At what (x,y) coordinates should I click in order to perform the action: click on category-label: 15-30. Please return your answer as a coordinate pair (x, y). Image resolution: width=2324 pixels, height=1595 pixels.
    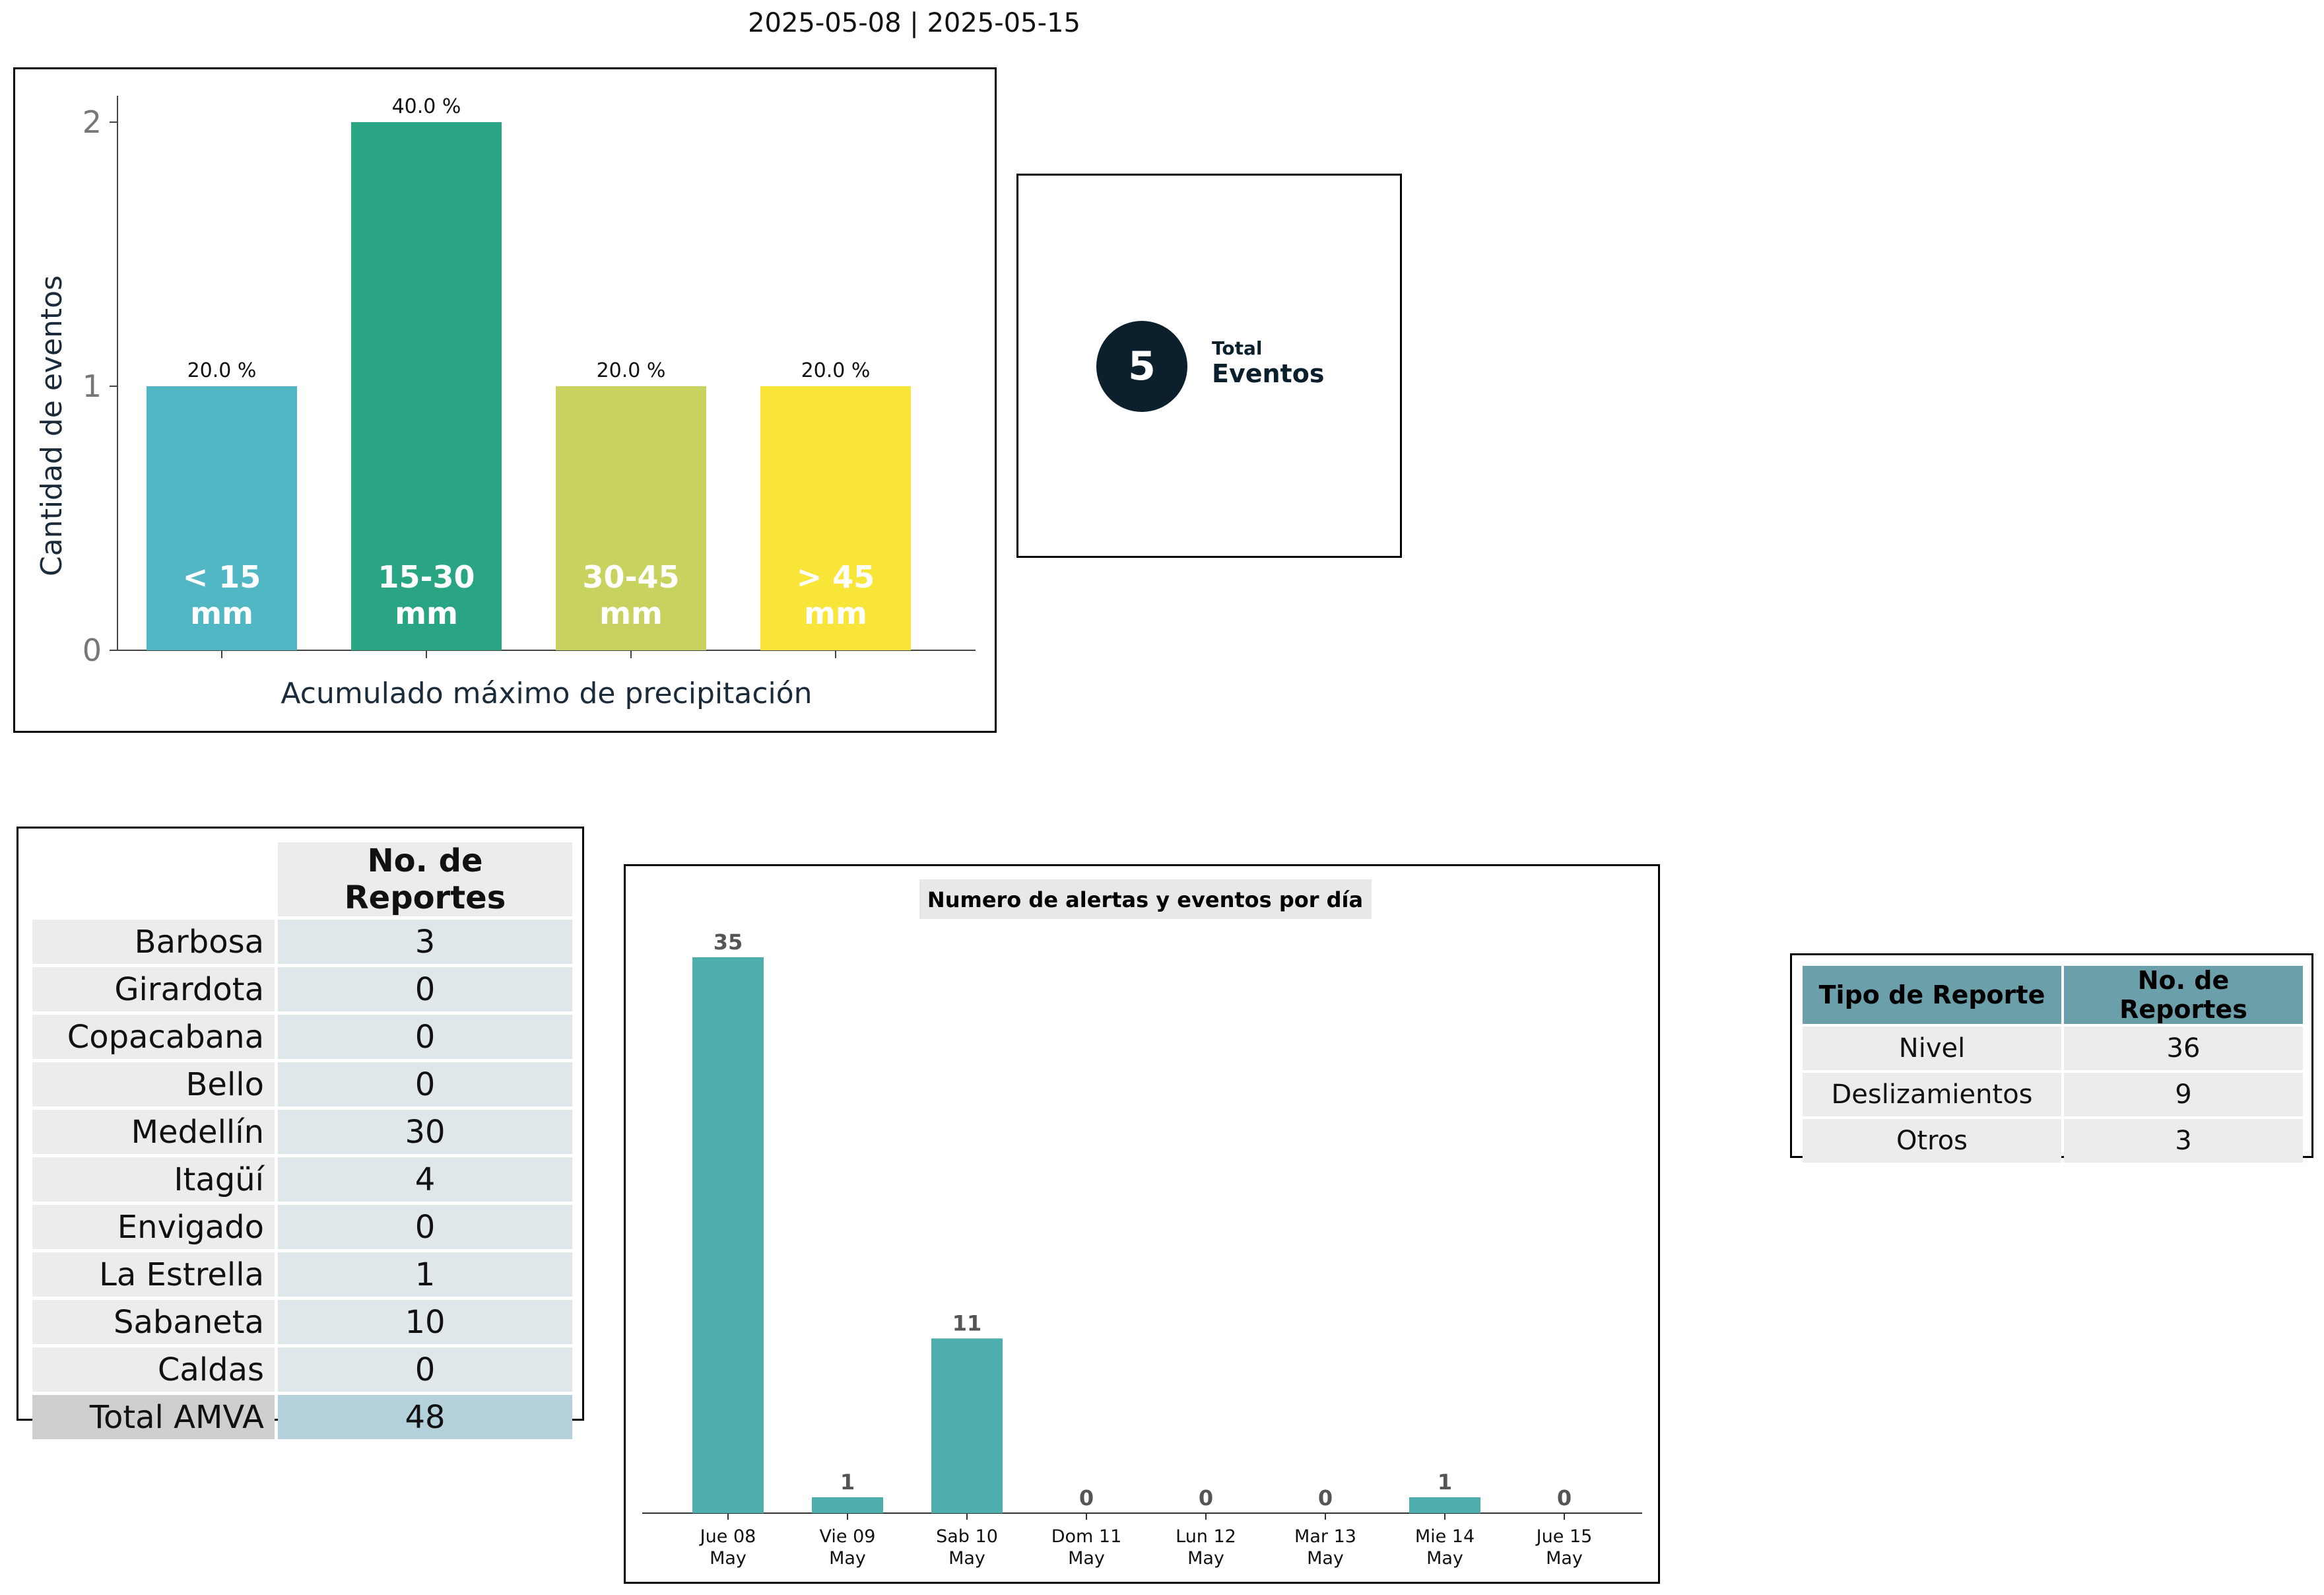
    Looking at the image, I should click on (426, 577).